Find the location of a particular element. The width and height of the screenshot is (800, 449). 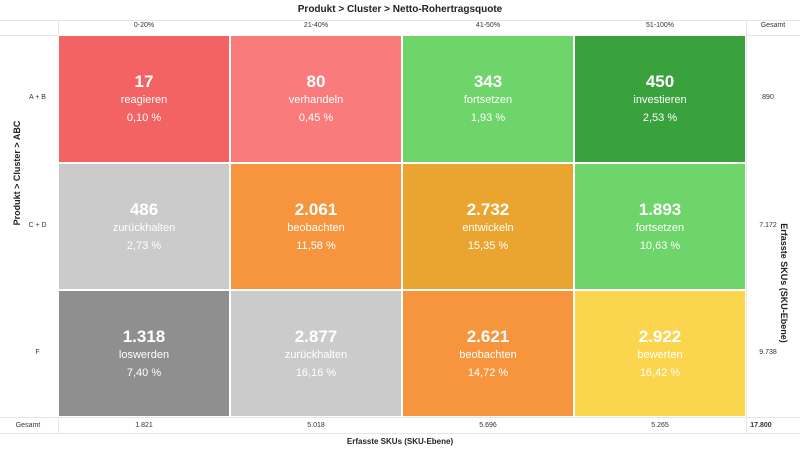

cell-count: 80 is located at coordinates (316, 81).